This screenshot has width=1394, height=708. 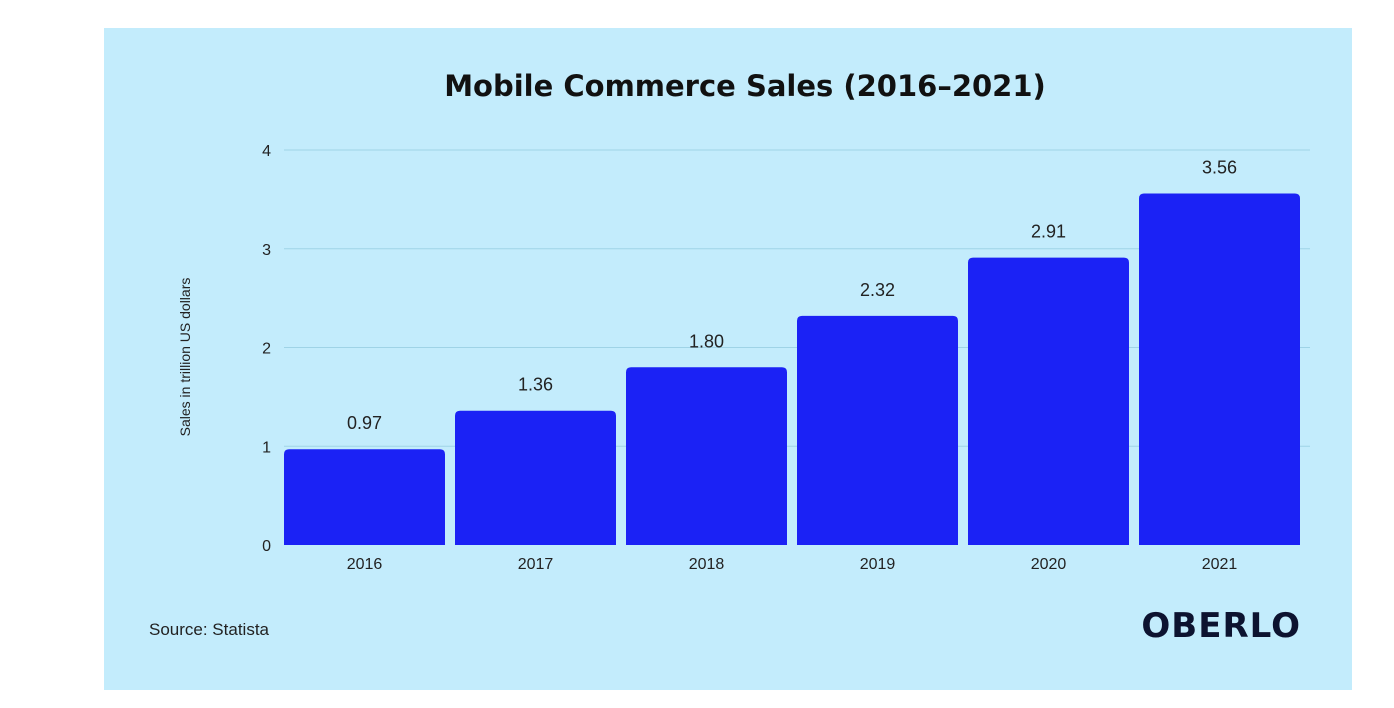 I want to click on data-label-2016: 0.97, so click(x=364, y=423).